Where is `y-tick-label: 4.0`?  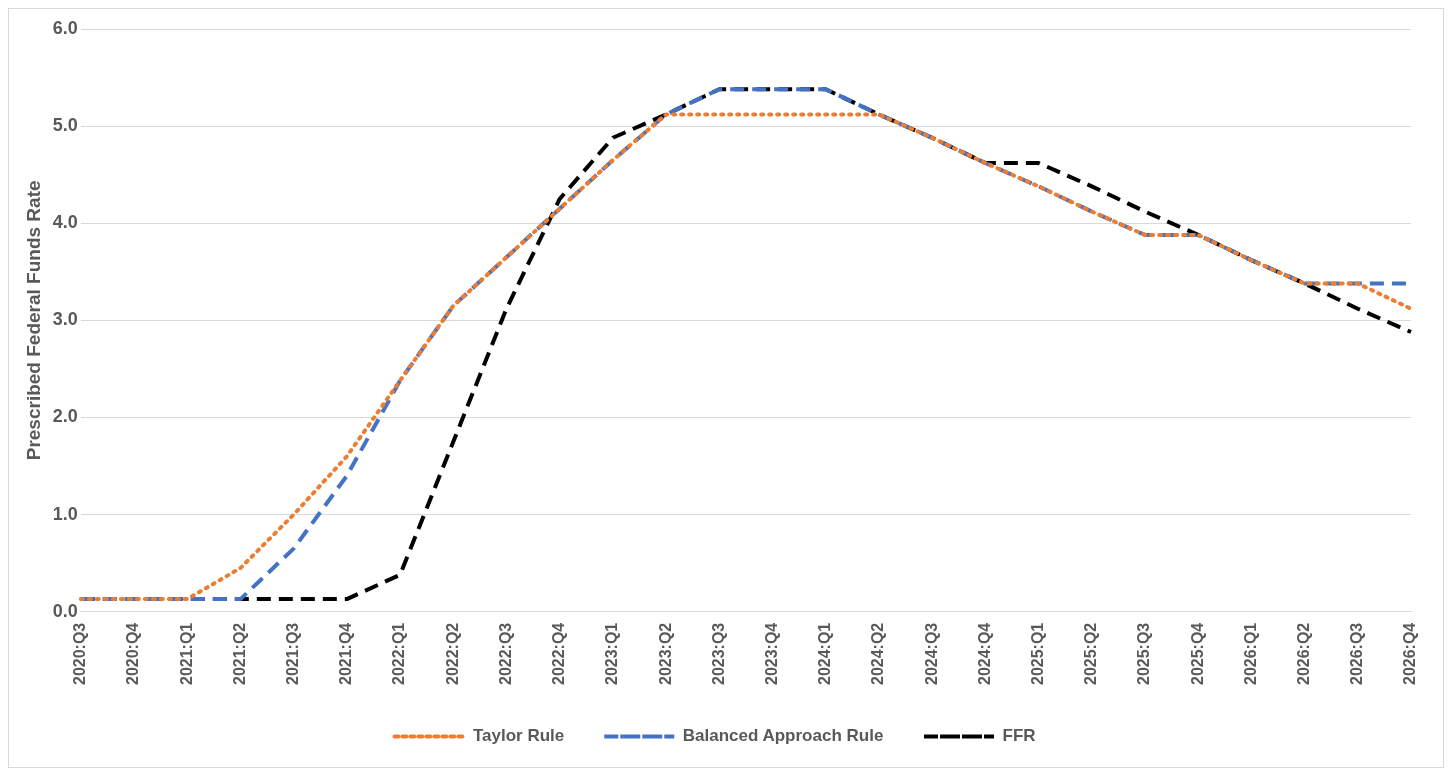 y-tick-label: 4.0 is located at coordinates (65, 222).